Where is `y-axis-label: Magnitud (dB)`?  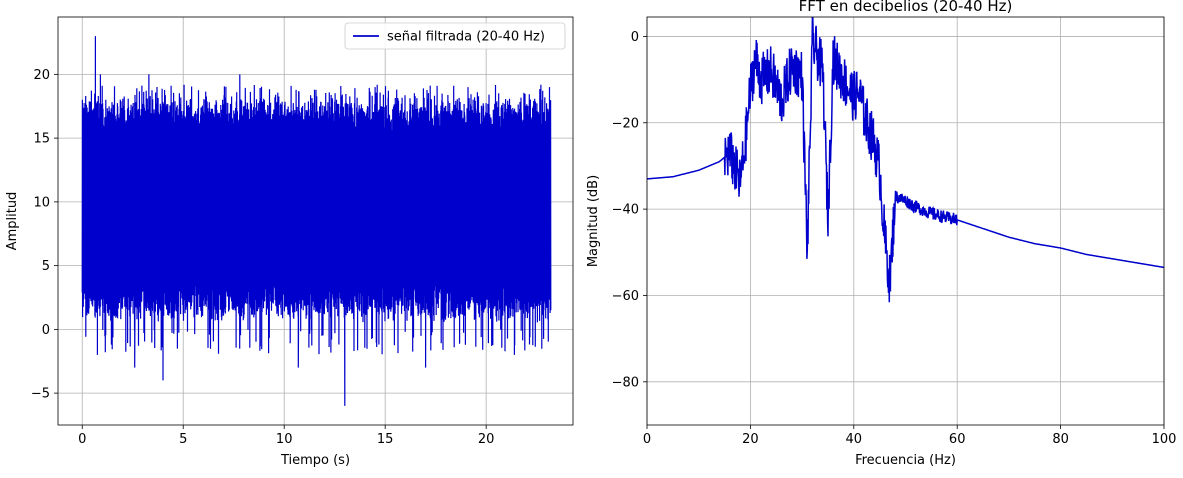
y-axis-label: Magnitud (dB) is located at coordinates (593, 221).